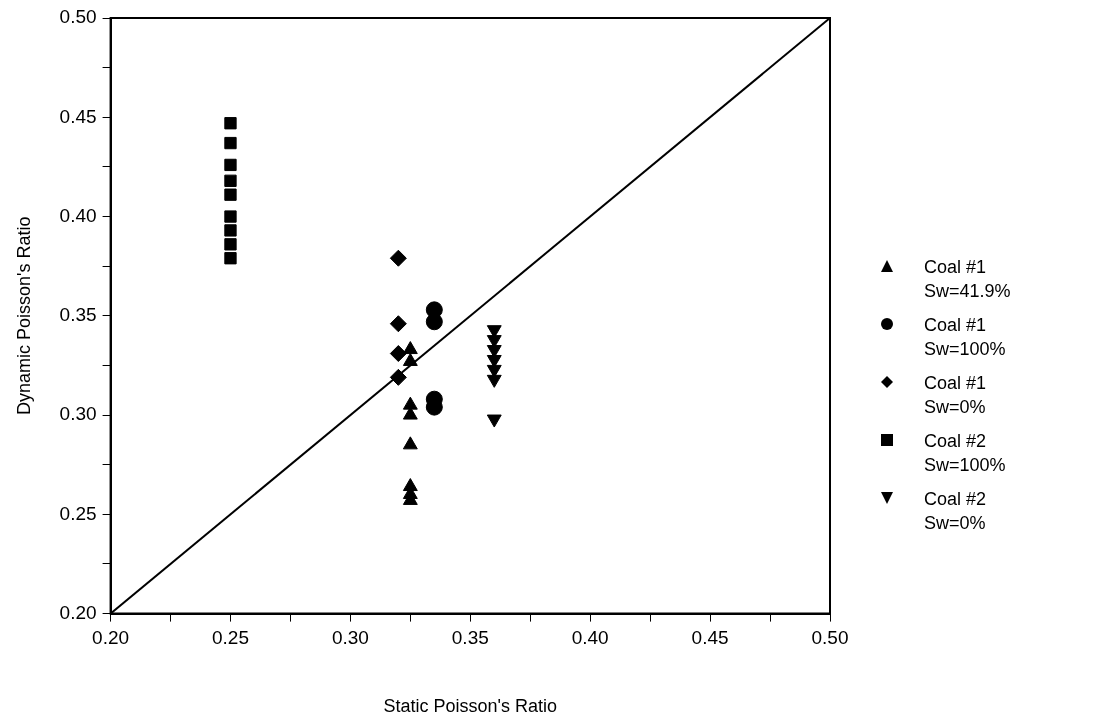 The image size is (1105, 726). What do you see at coordinates (710, 638) in the screenshot?
I see `x-tick-label: 0.45` at bounding box center [710, 638].